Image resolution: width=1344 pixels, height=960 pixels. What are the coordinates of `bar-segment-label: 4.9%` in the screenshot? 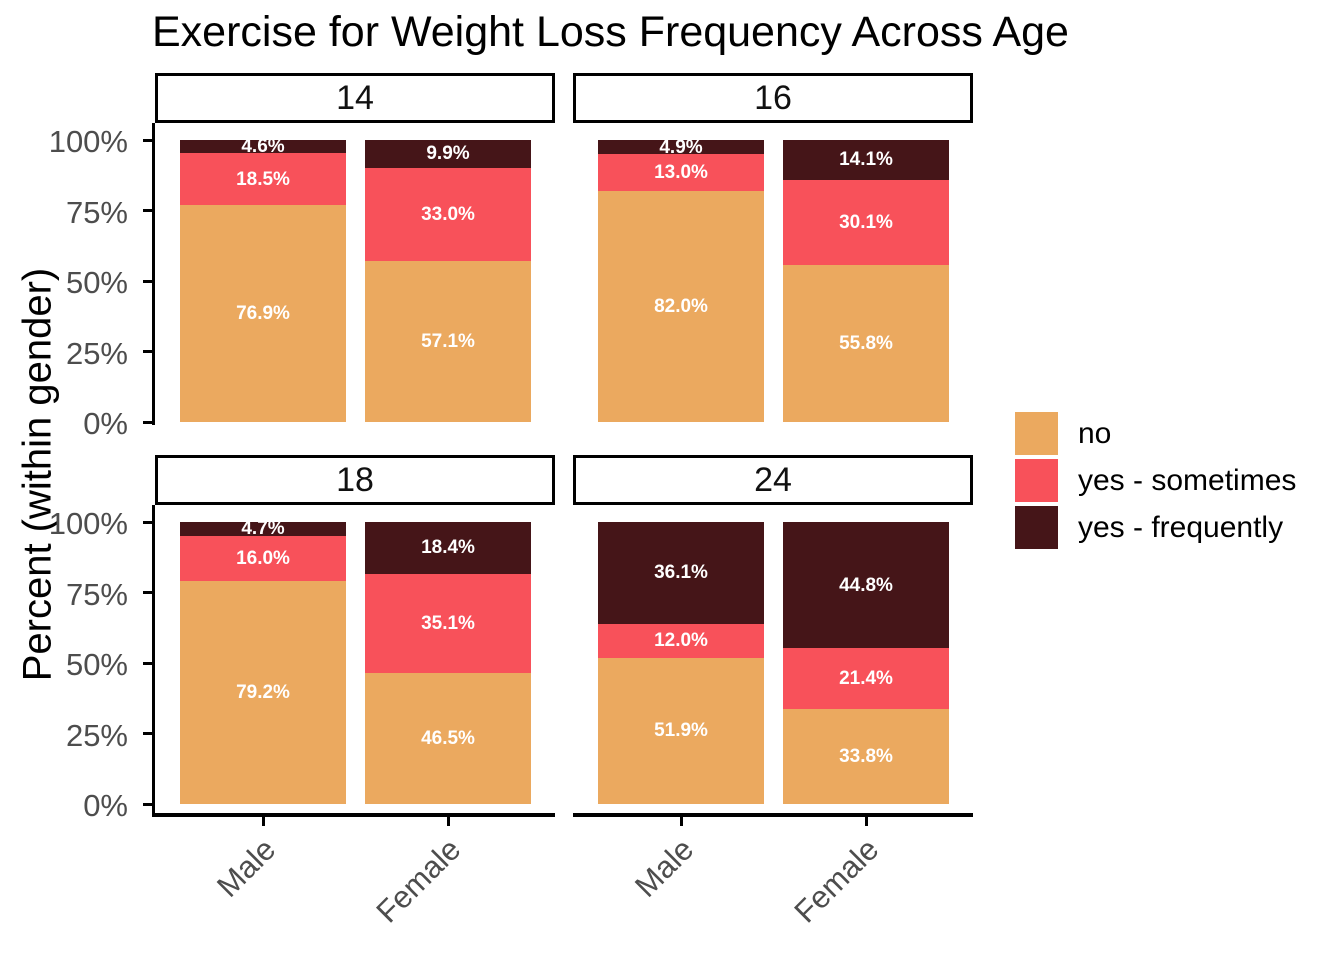 It's located at (681, 147).